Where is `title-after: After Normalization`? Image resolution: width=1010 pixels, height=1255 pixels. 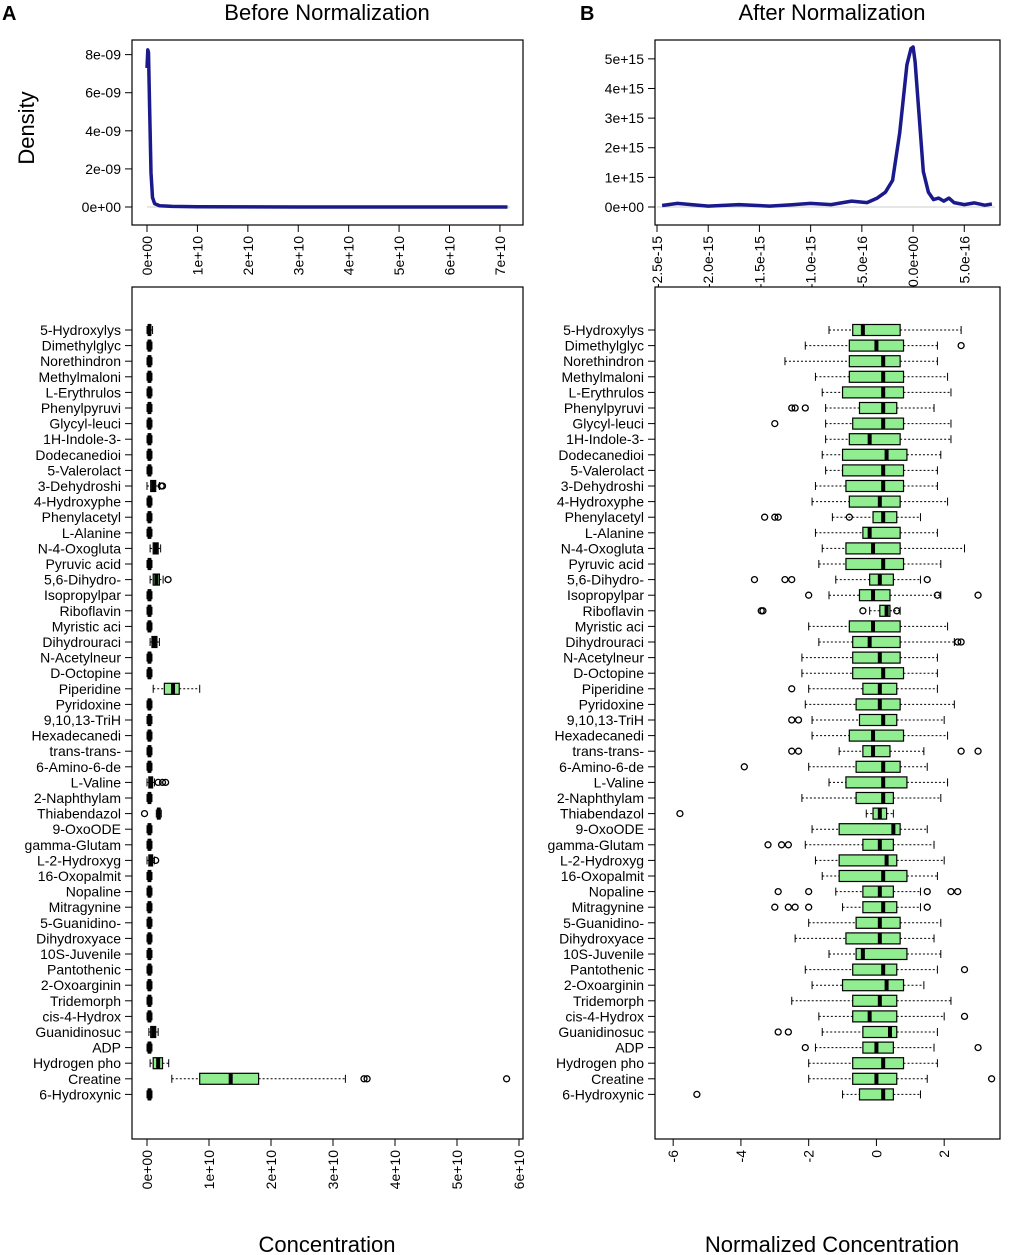 title-after: After Normalization is located at coordinates (831, 12).